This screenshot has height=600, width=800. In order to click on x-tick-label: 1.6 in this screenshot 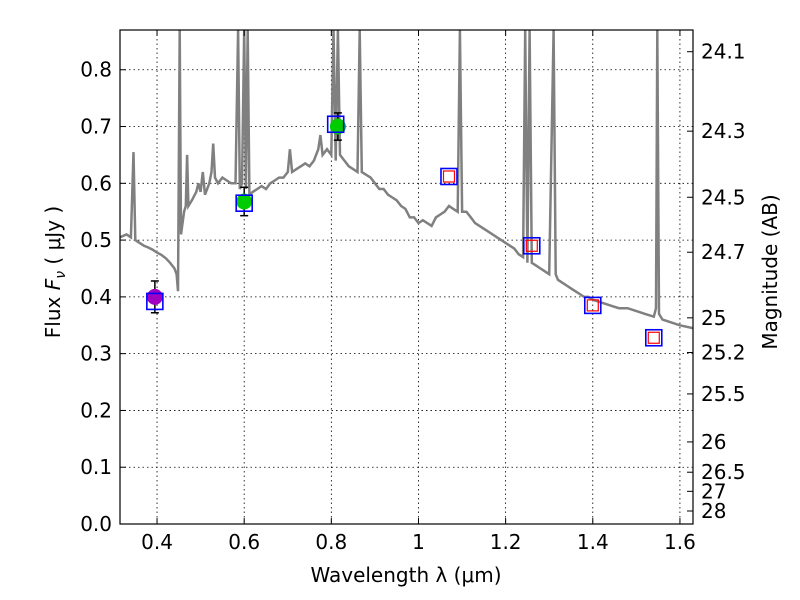, I will do `click(680, 542)`.